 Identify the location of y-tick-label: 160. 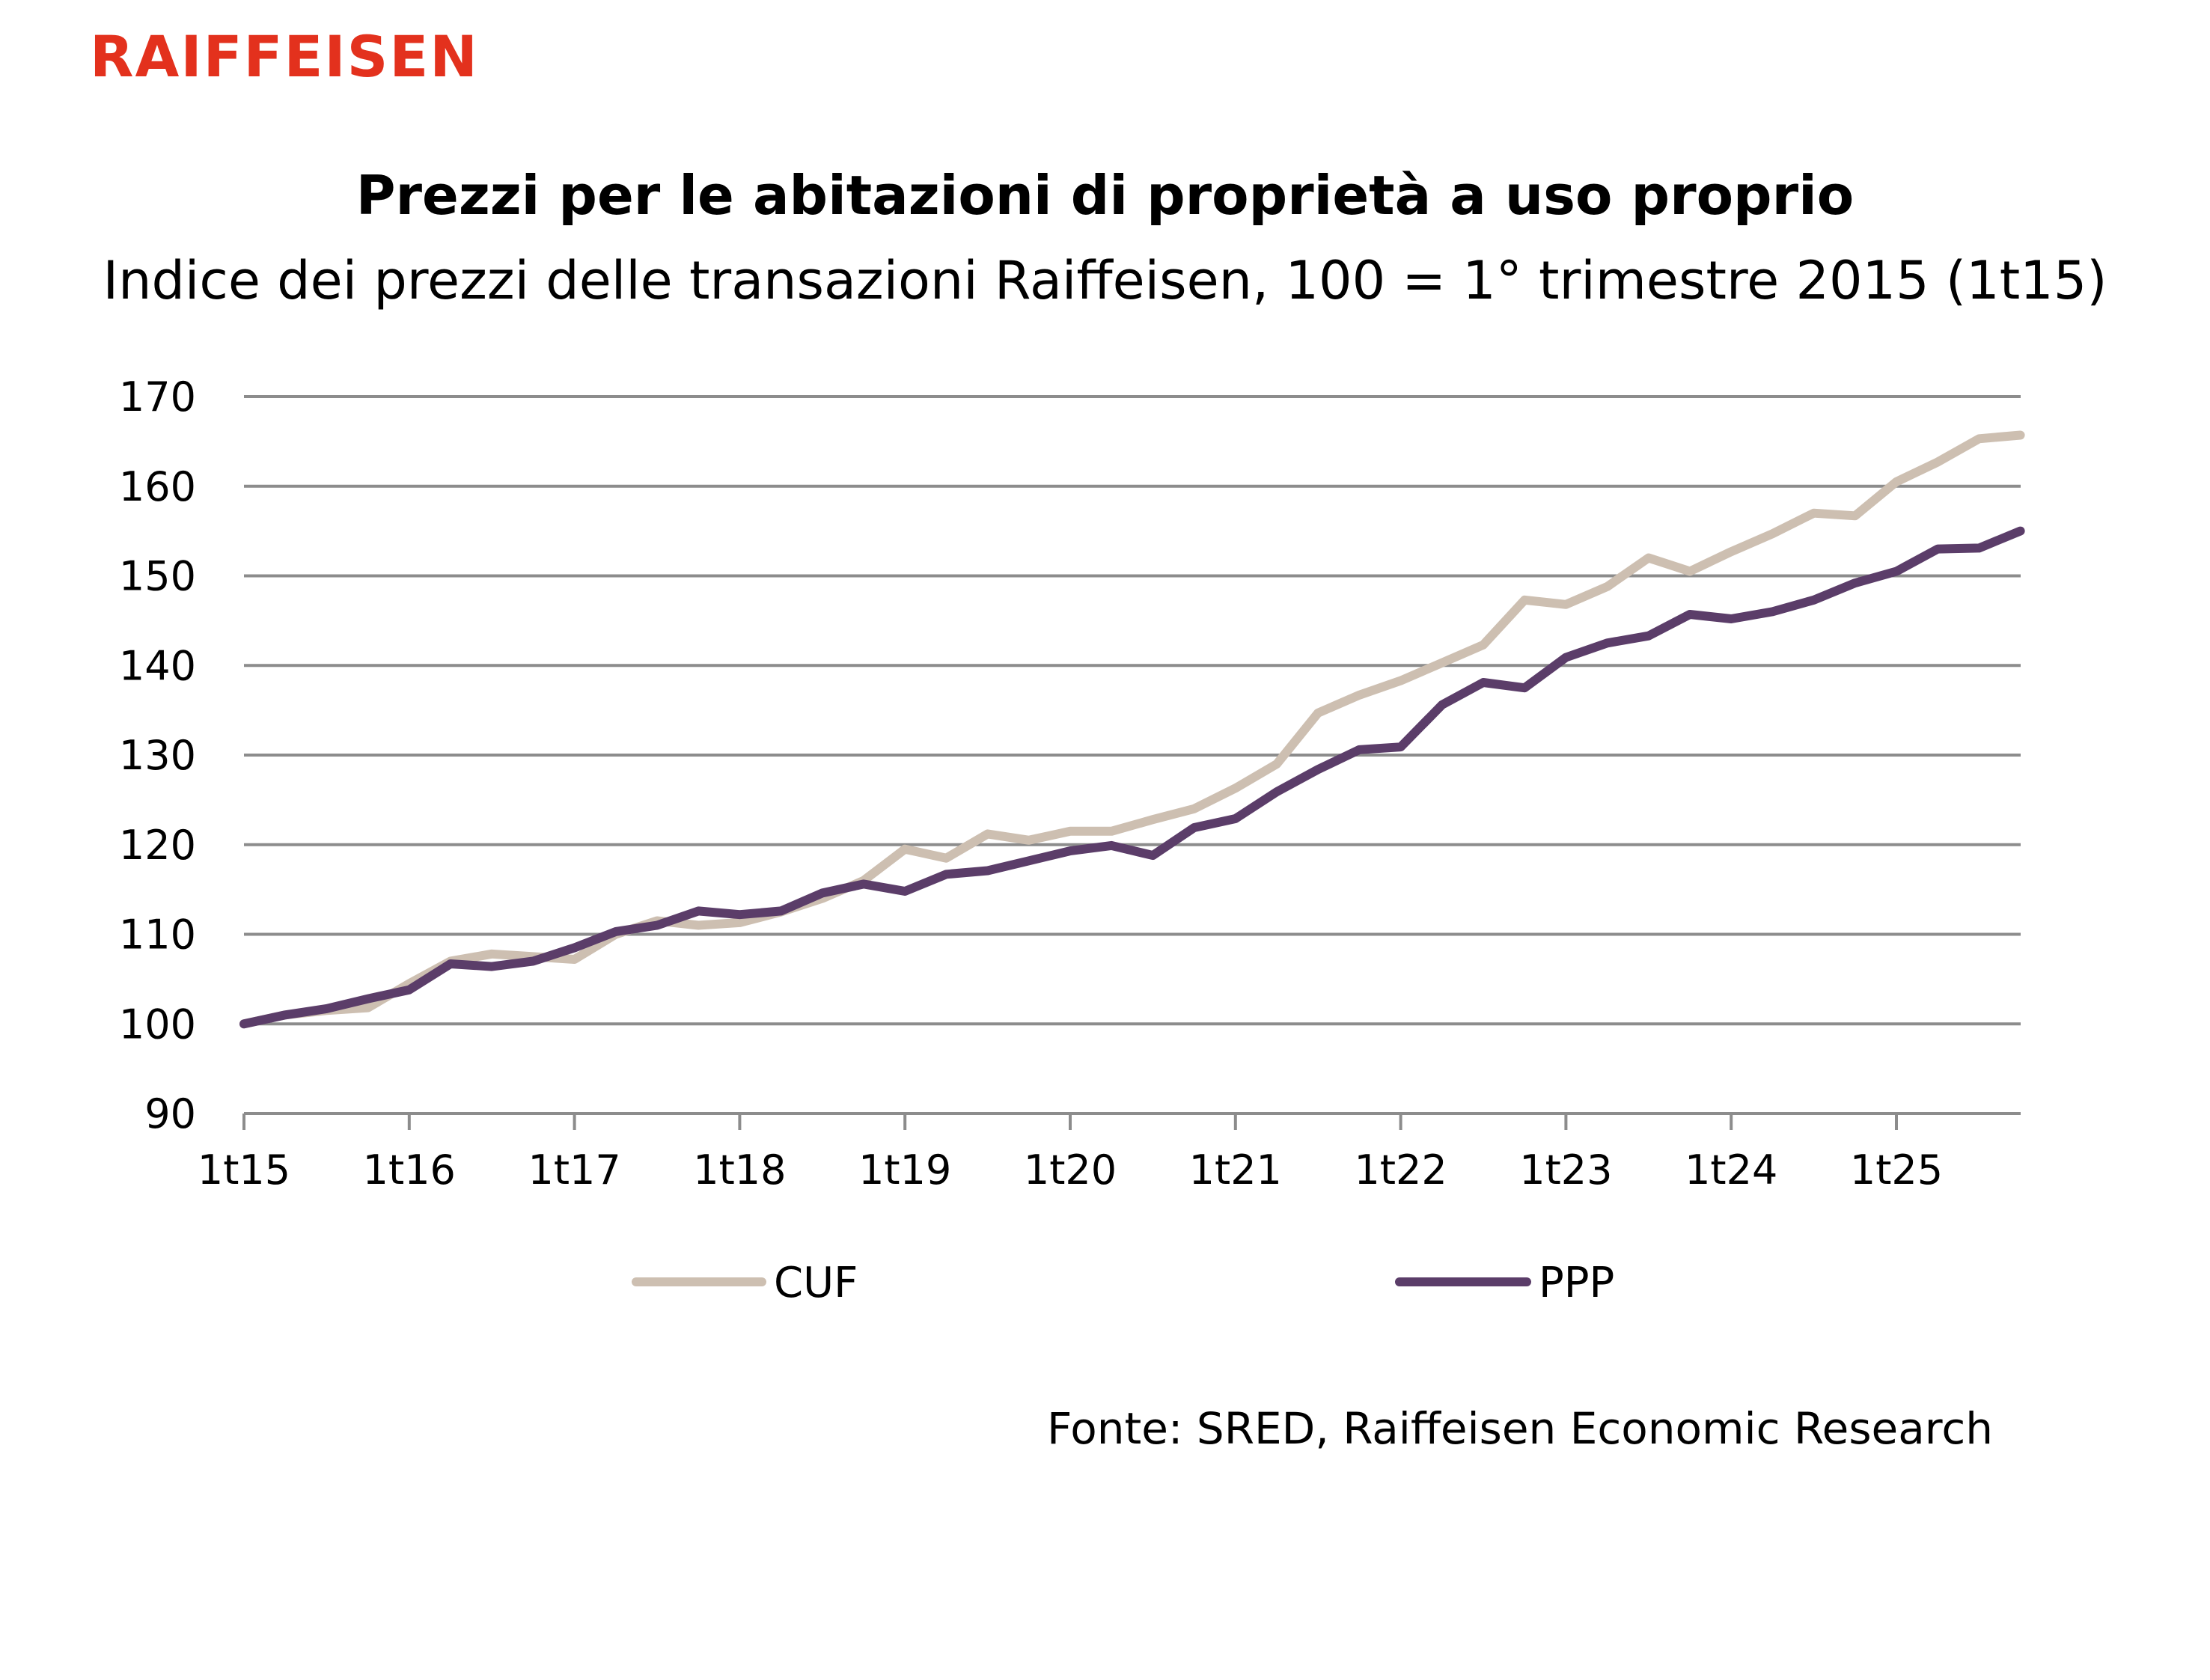
(157, 486).